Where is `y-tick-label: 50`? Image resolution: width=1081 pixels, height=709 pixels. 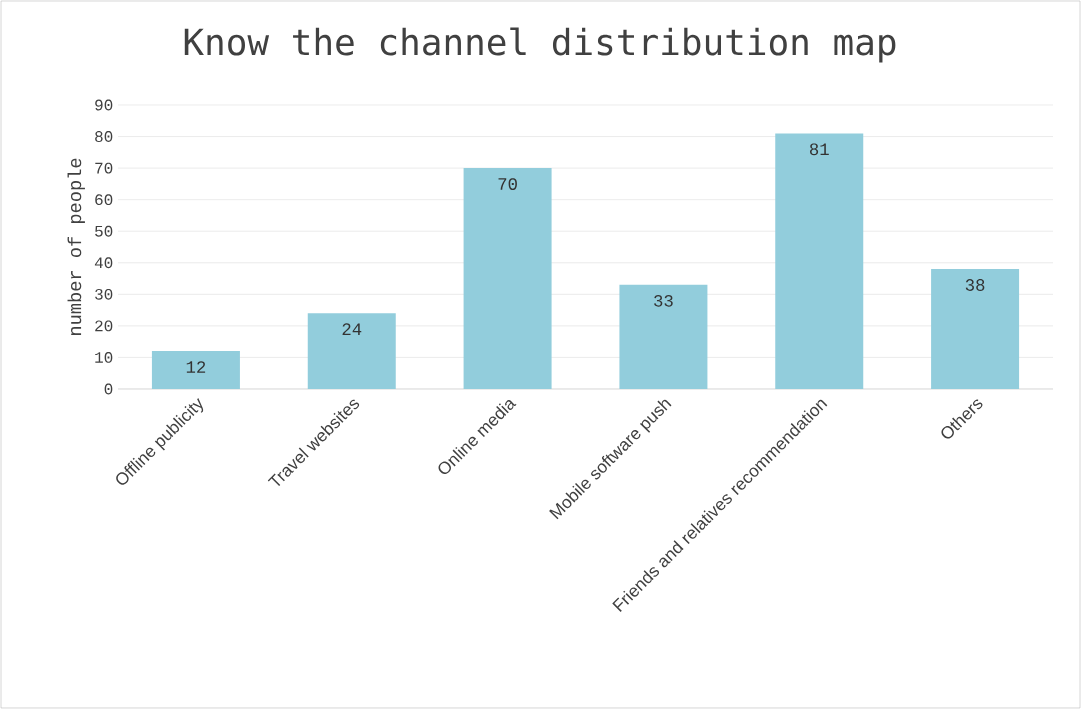
y-tick-label: 50 is located at coordinates (104, 231).